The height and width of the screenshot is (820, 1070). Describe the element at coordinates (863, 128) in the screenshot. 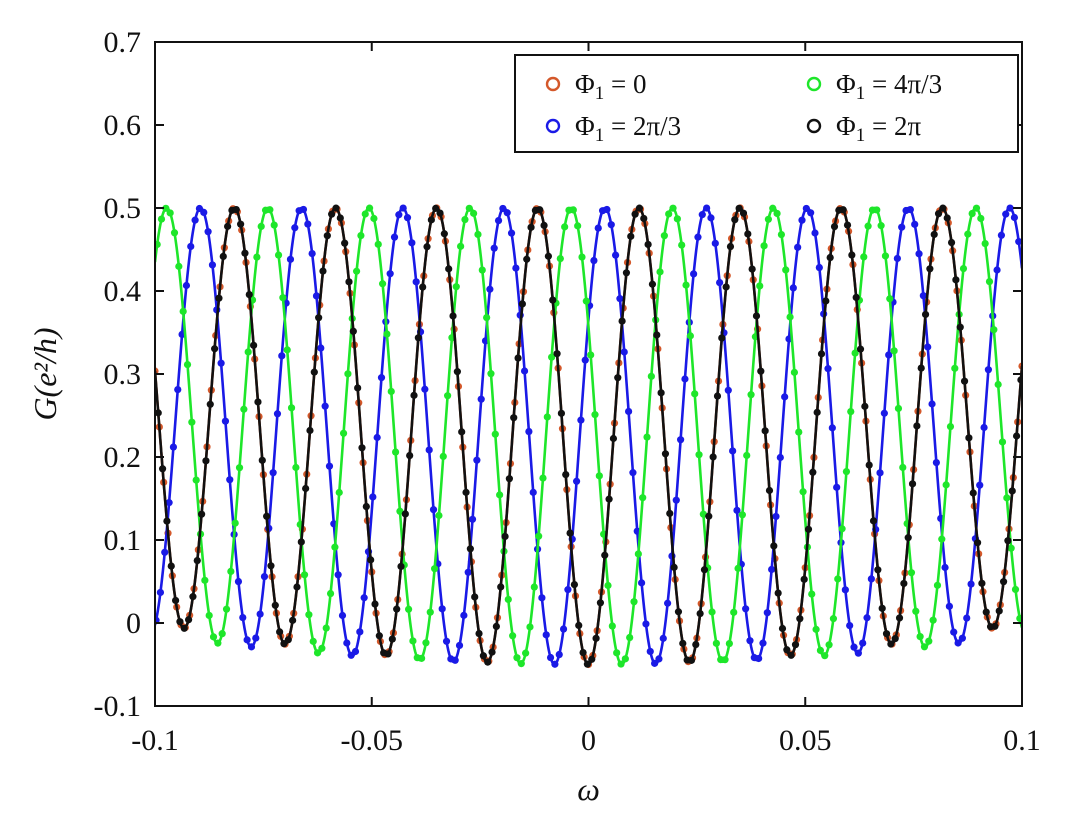

I see `legend-item: Φ1 = 2π` at that location.